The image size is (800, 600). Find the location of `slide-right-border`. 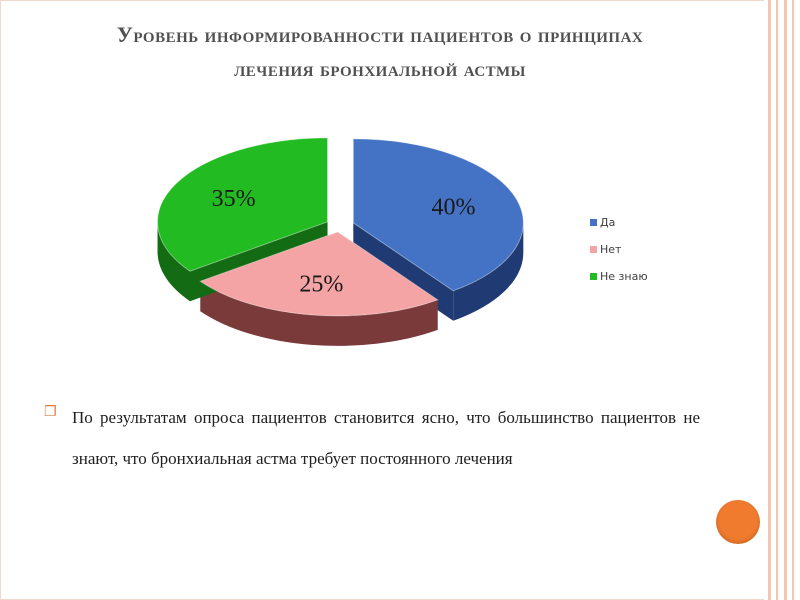

slide-right-border is located at coordinates (782, 300).